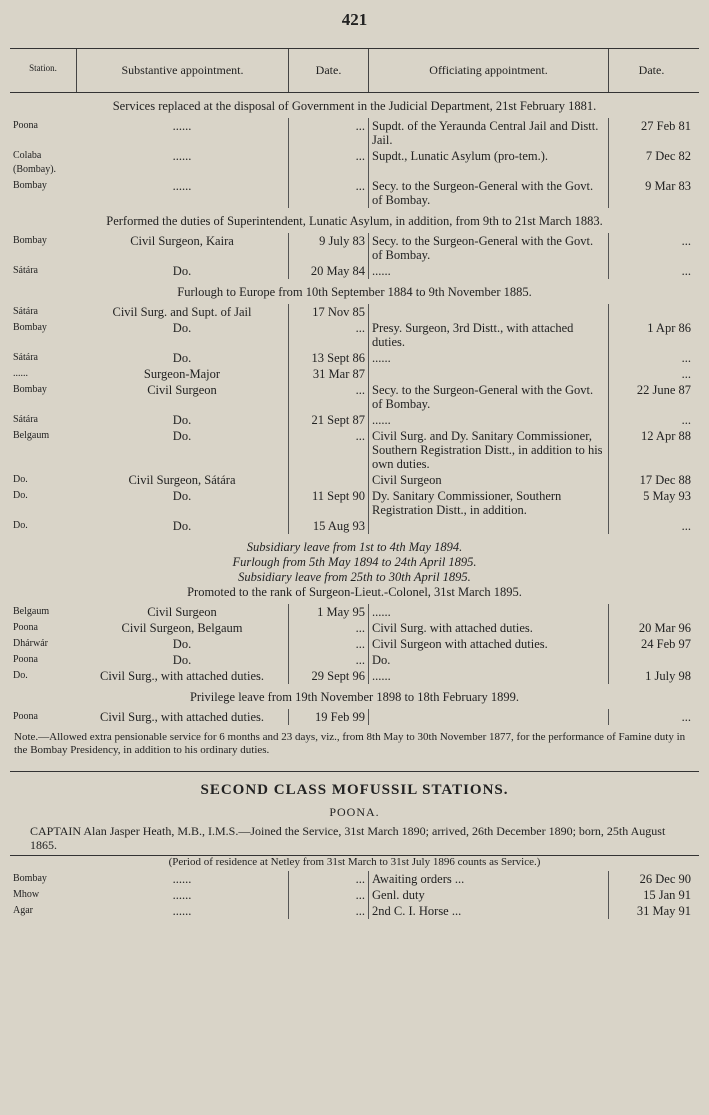  What do you see at coordinates (651, 397) in the screenshot?
I see `officiating-date: 22 June 87` at bounding box center [651, 397].